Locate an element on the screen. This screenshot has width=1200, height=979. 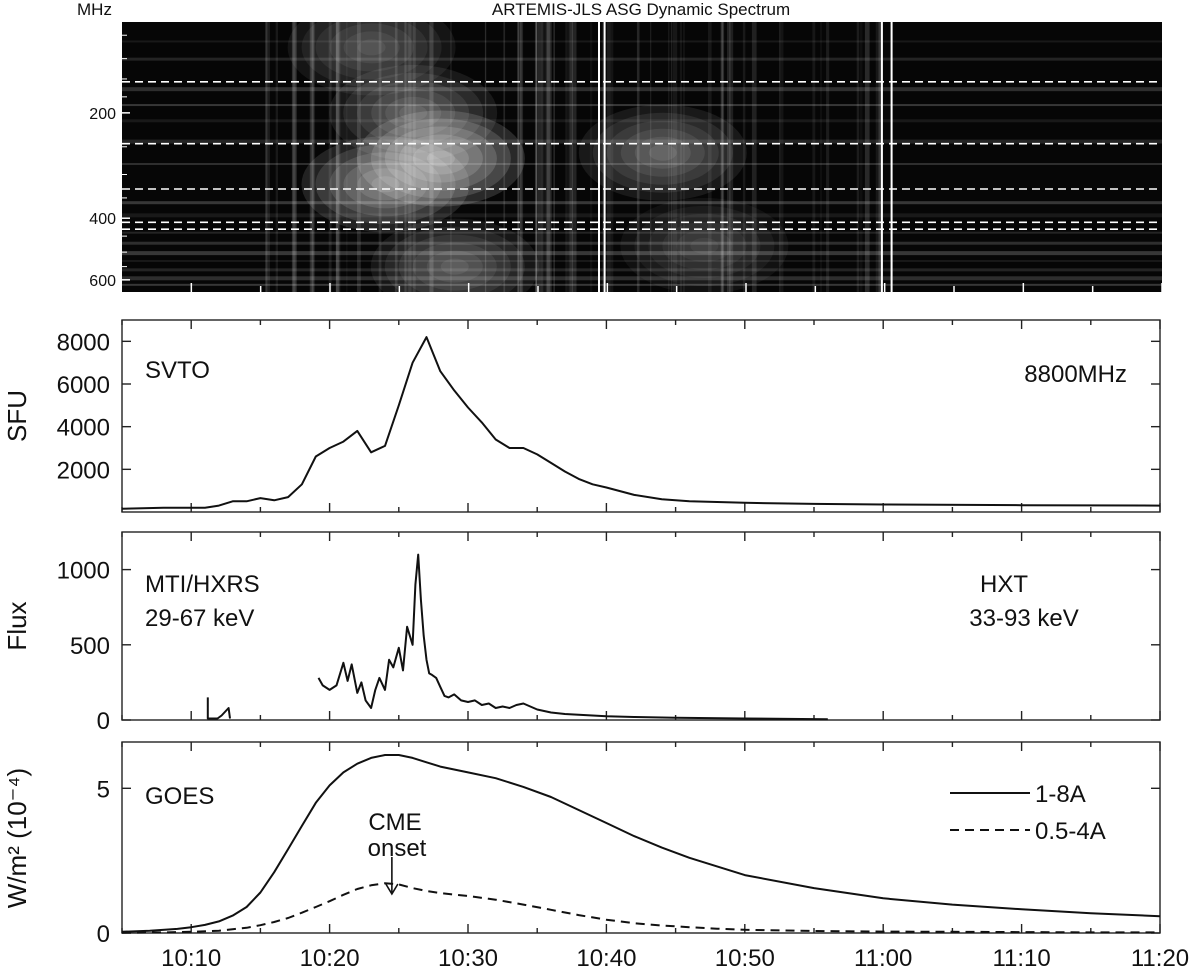
spectrum-y-tick-label: 400 is located at coordinates (102, 219).